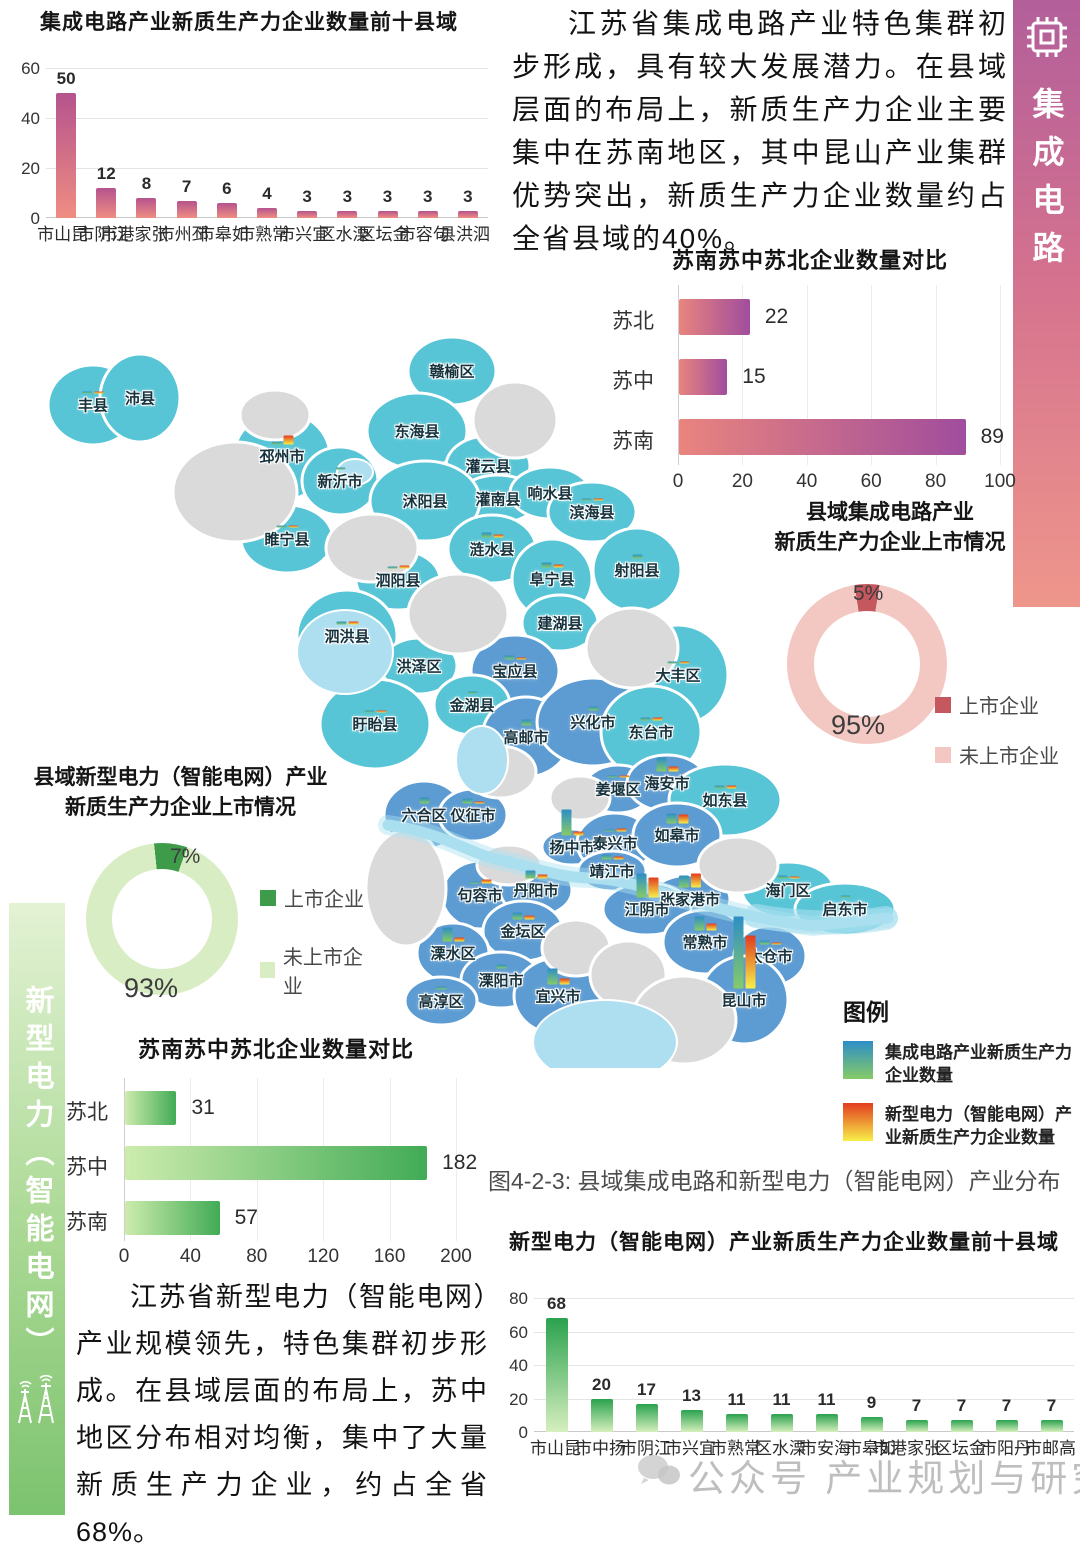  I want to click on county-label: 射阳县, so click(637, 567).